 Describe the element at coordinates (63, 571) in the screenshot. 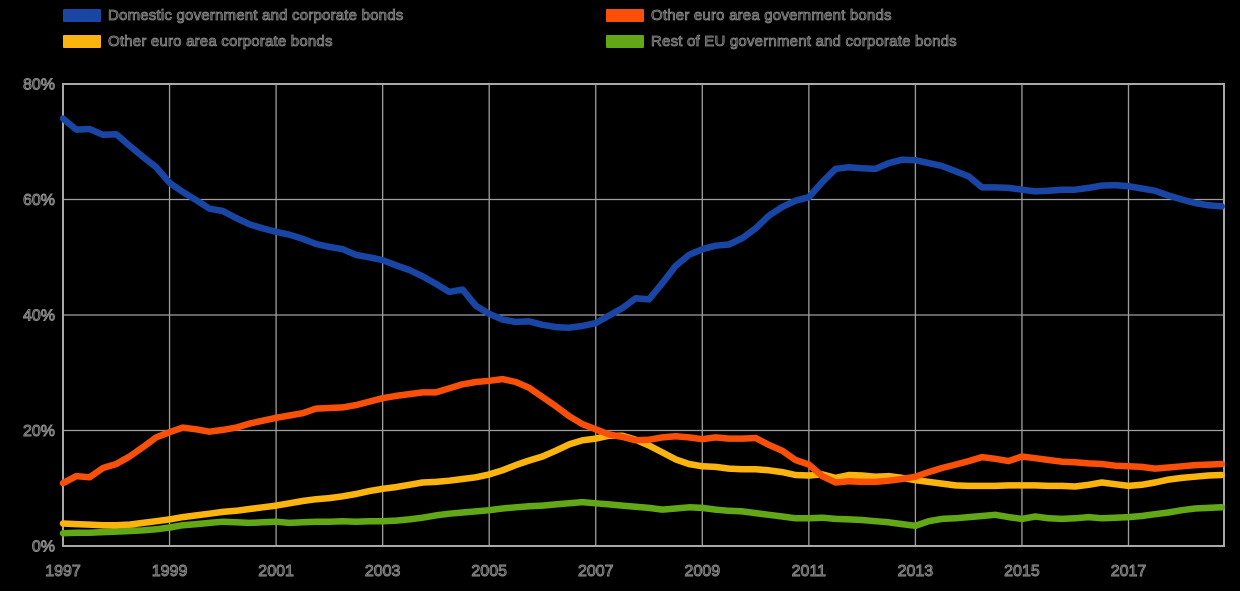

I see `x-axis-tick-label: 1997` at that location.